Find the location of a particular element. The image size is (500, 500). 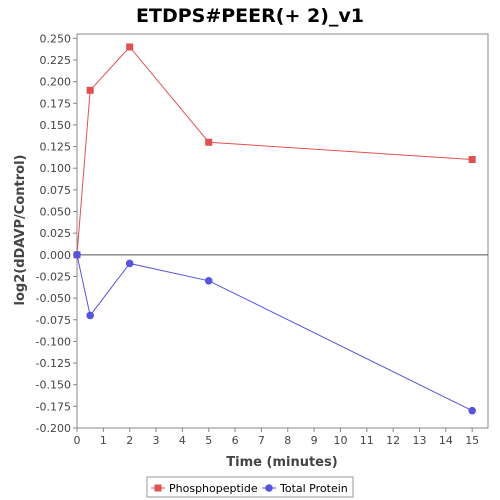

x-tick-label: 3 is located at coordinates (156, 440).